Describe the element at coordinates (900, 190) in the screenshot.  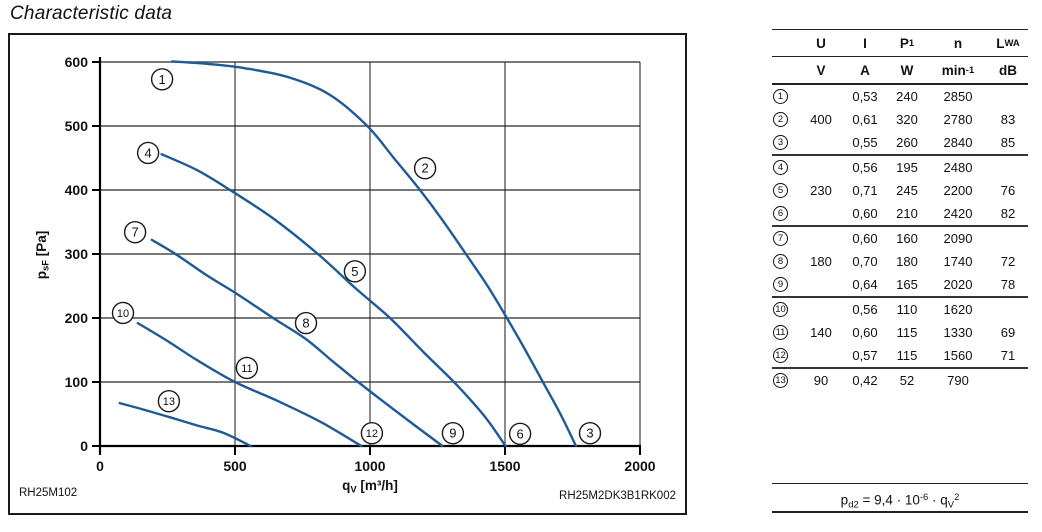
I see `table-row-5: 5 230 0,71 245 2200 76` at that location.